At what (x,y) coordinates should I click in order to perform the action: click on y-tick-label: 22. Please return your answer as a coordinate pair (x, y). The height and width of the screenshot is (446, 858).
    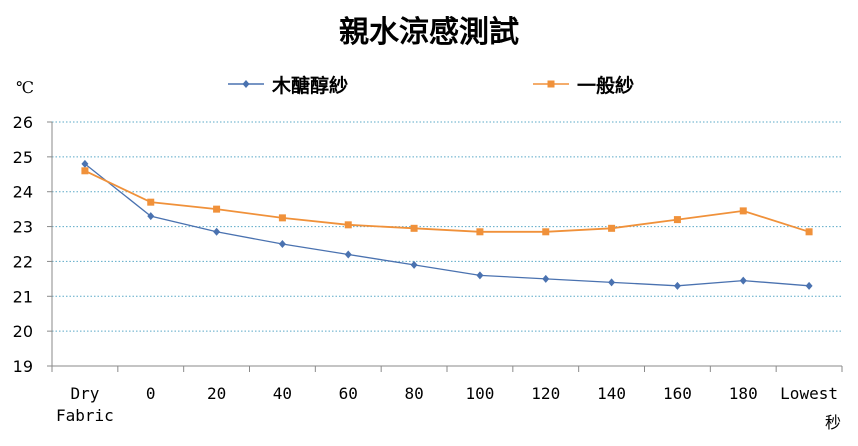
    Looking at the image, I should click on (23, 261).